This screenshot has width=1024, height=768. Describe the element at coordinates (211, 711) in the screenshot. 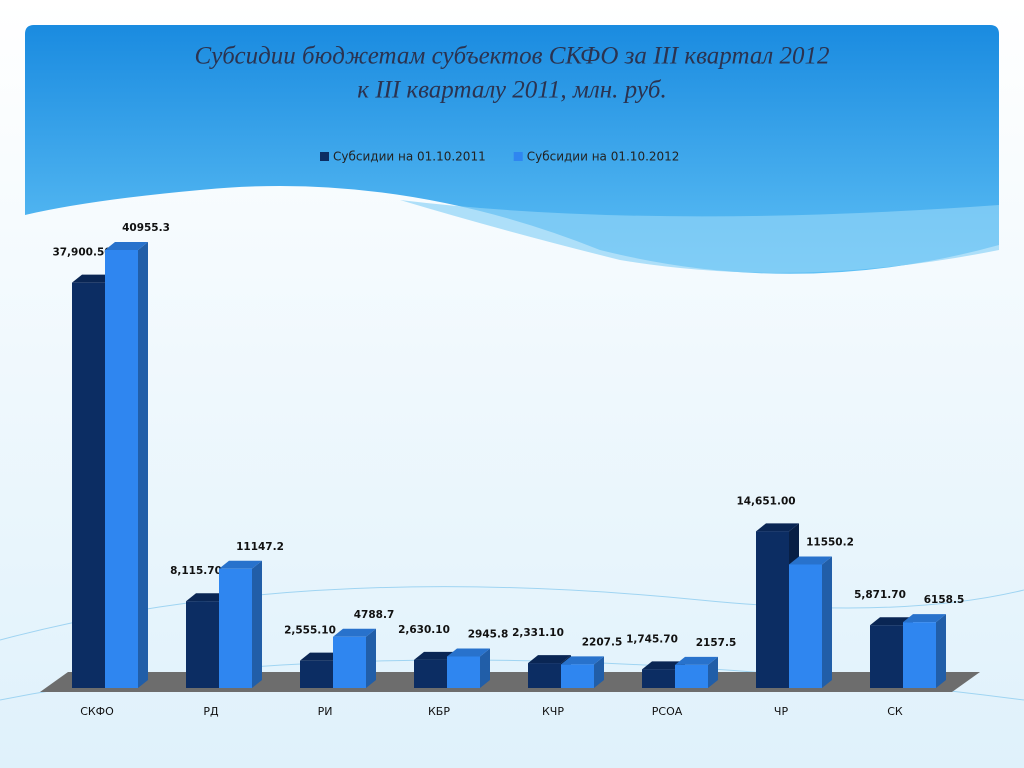

I see `x-tick-label: РД` at that location.